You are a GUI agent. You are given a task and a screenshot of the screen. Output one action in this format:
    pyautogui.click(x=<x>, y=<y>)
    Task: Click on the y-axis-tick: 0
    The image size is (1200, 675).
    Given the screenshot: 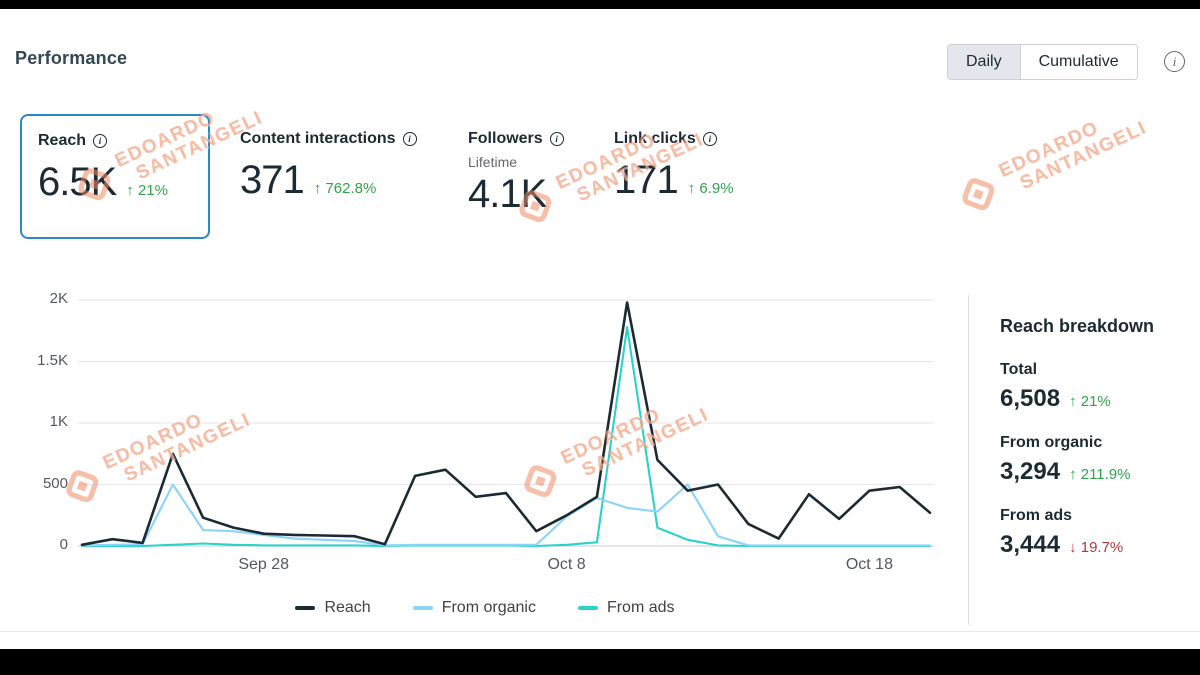 What is the action you would take?
    pyautogui.click(x=63, y=544)
    